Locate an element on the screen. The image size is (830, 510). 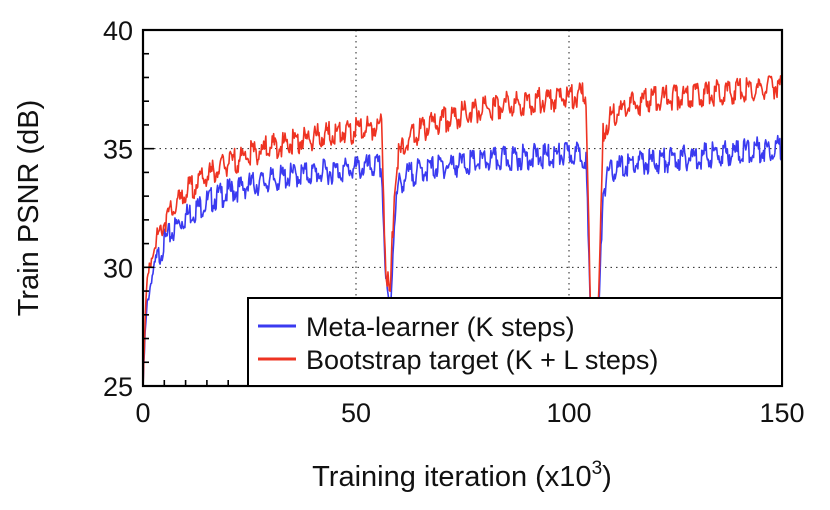
x-tick-label: 100 is located at coordinates (568, 413).